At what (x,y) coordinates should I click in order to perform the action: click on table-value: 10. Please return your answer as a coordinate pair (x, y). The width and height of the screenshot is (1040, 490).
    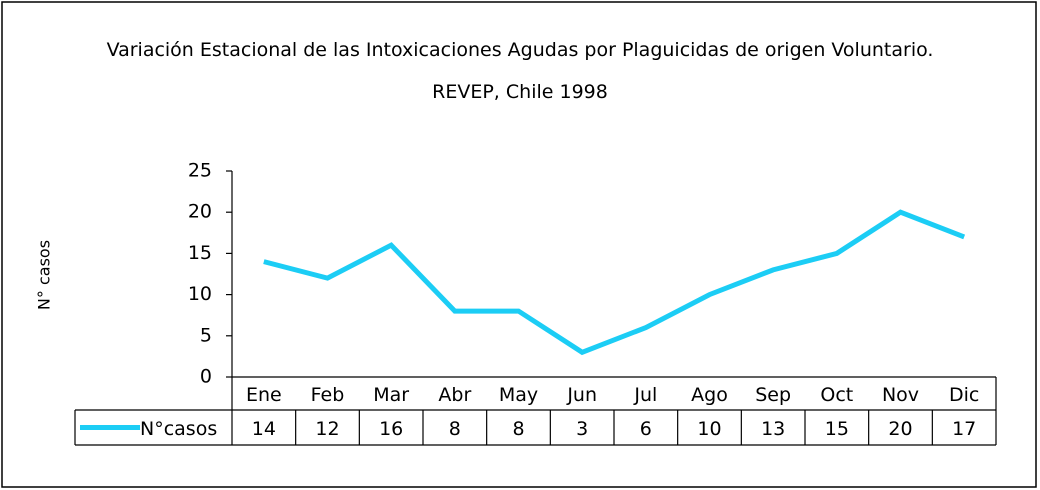
    Looking at the image, I should click on (709, 429).